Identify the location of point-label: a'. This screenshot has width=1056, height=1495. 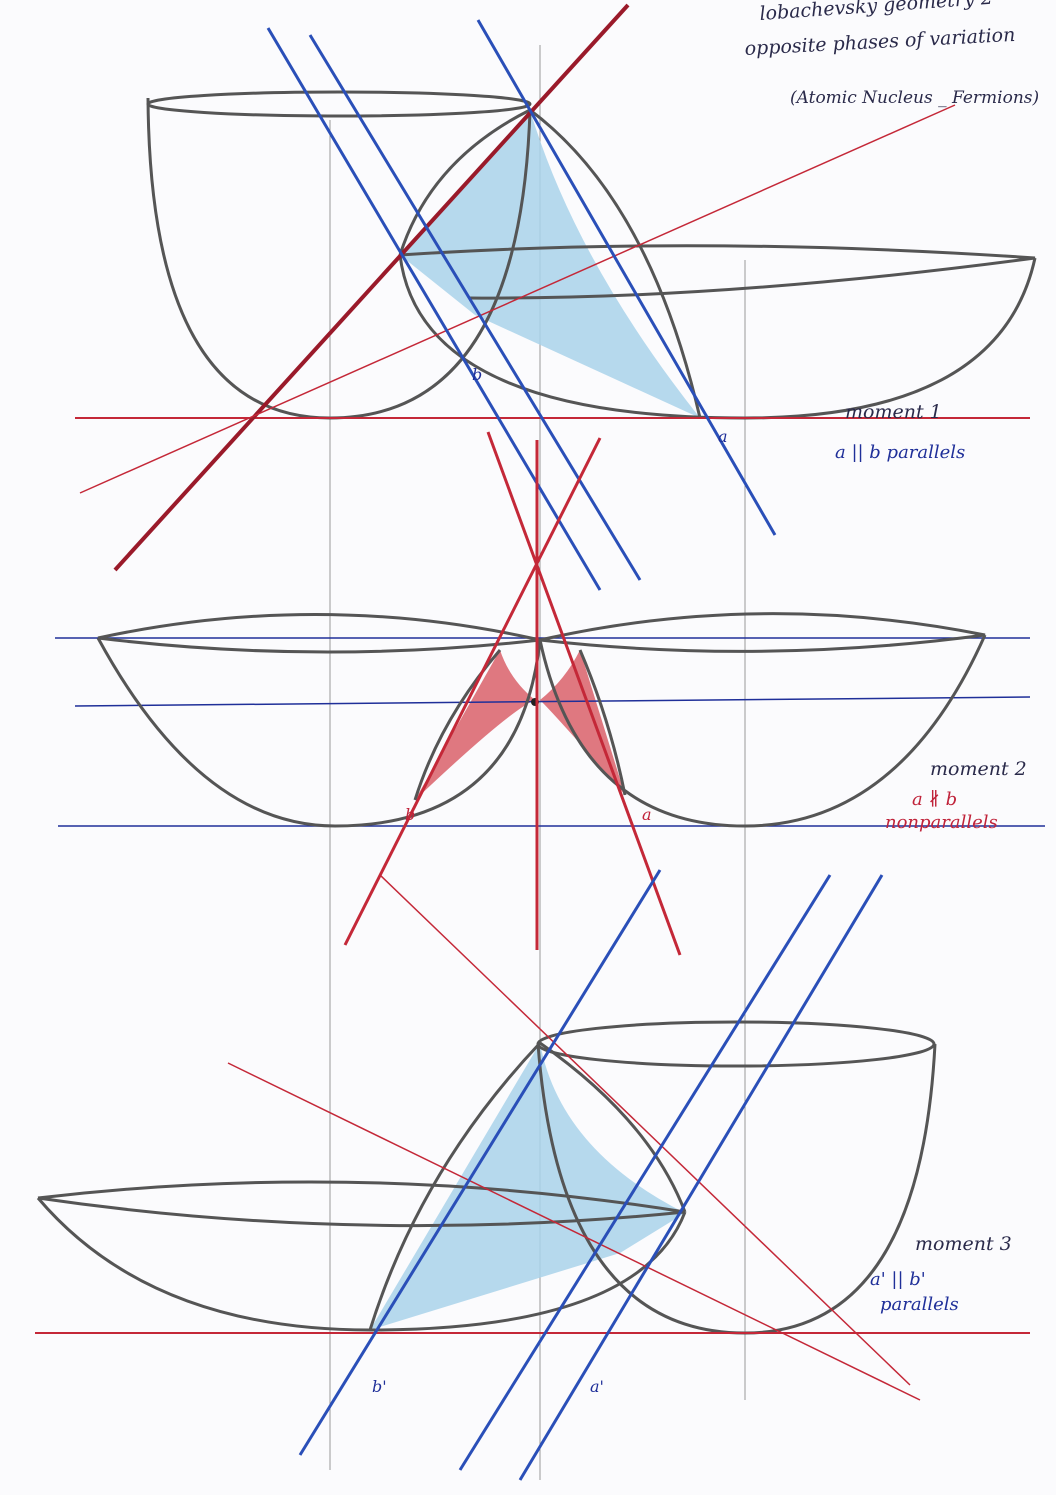
(597, 1386).